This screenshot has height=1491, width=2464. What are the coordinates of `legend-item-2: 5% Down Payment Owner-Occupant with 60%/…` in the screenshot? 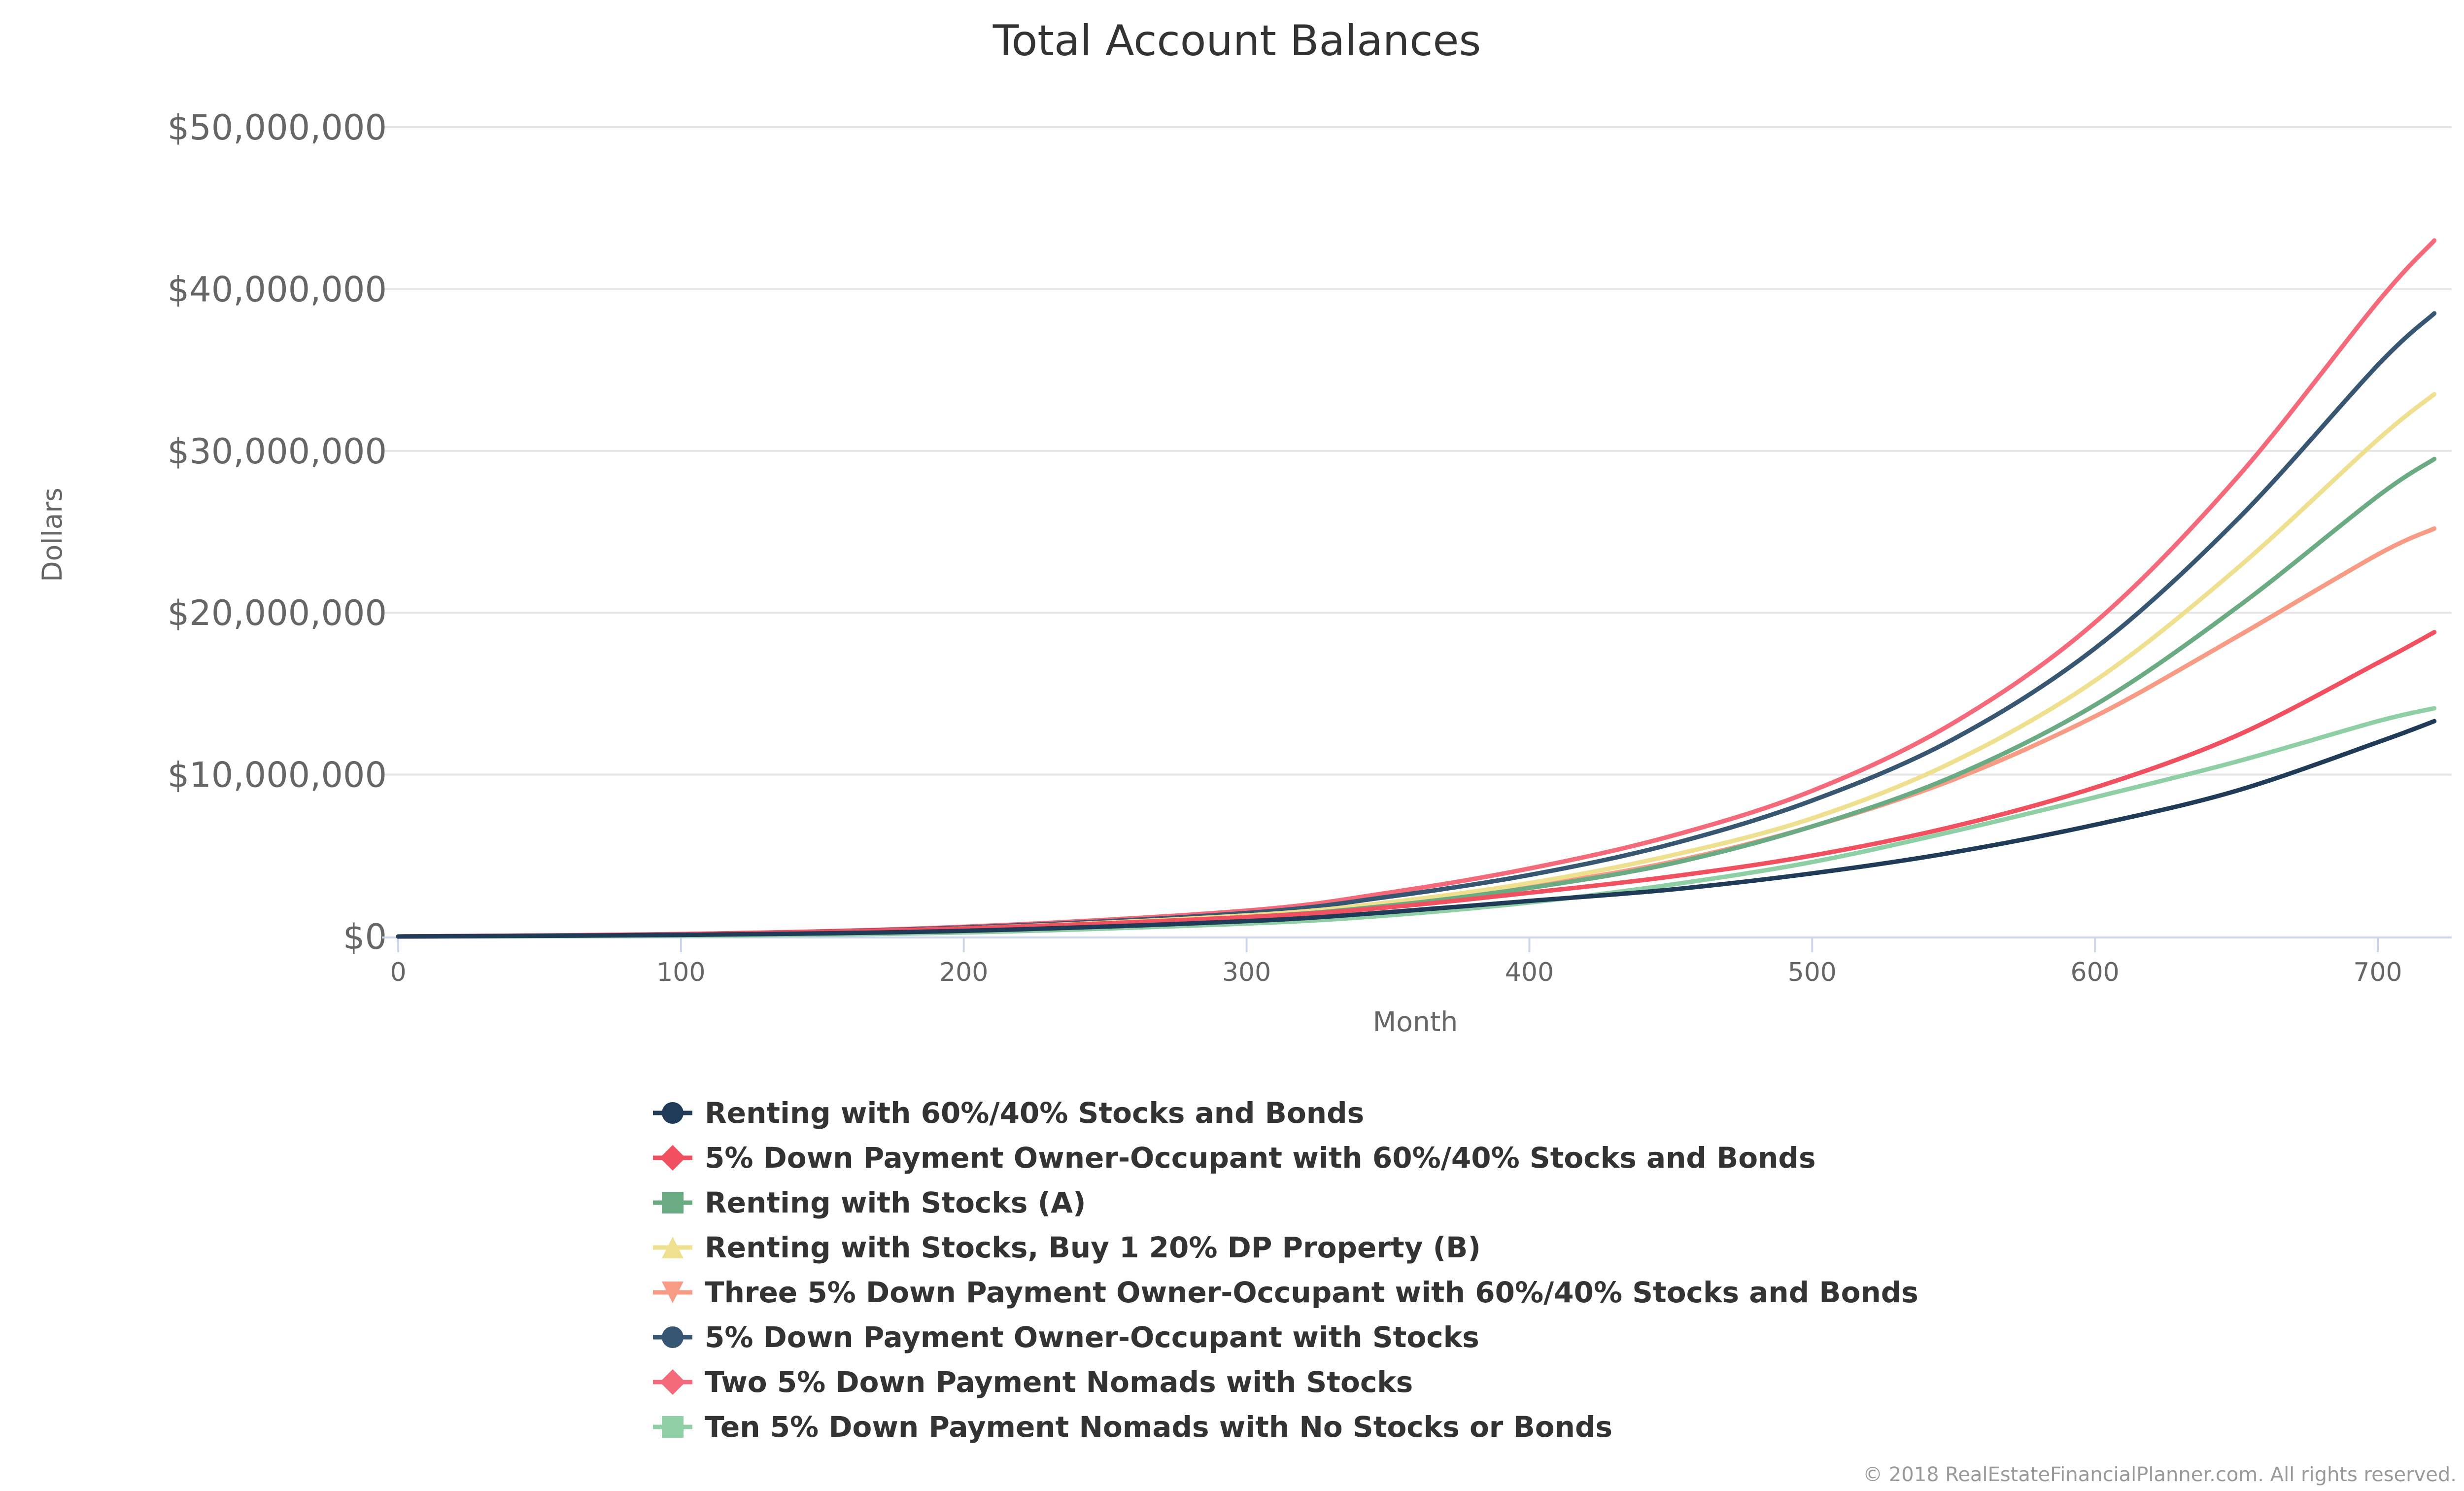 It's located at (1234, 1158).